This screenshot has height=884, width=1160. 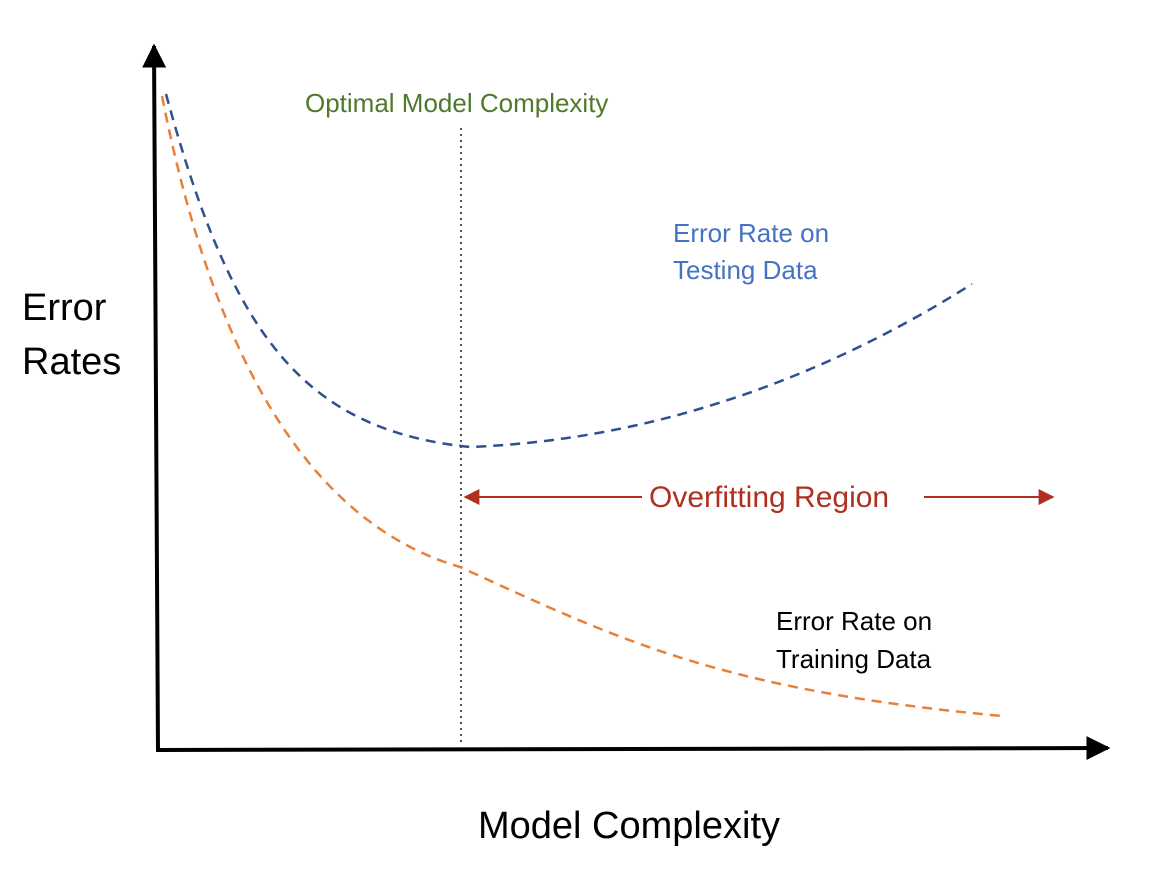 What do you see at coordinates (634, 748) in the screenshot?
I see `x-axis` at bounding box center [634, 748].